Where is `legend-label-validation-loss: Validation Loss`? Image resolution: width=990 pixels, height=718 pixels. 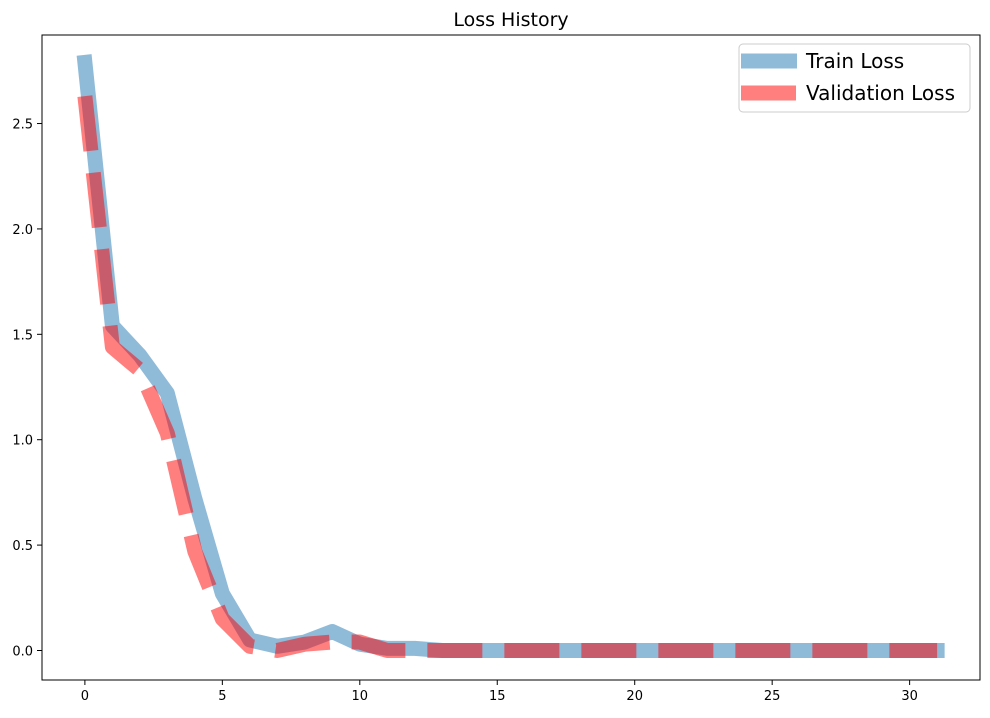 legend-label-validation-loss: Validation Loss is located at coordinates (880, 93).